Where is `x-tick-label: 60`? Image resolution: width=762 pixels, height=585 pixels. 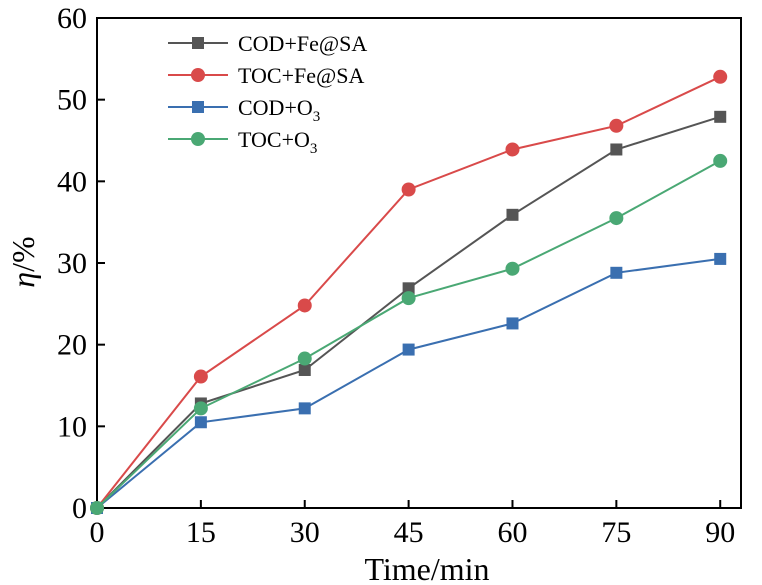 x-tick-label: 60 is located at coordinates (512, 532).